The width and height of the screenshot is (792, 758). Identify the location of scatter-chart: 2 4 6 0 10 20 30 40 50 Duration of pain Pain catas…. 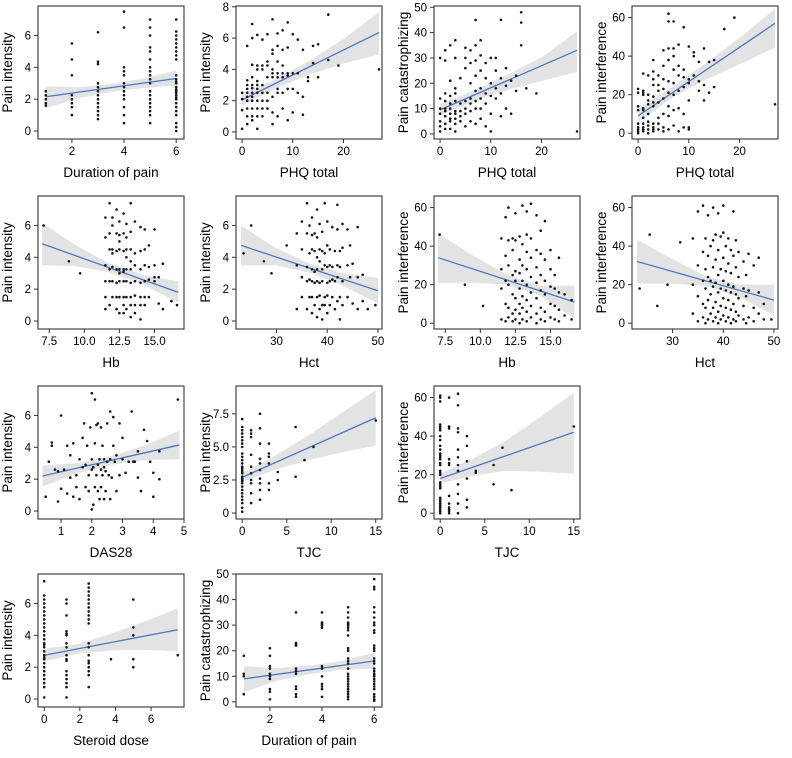
(290, 658).